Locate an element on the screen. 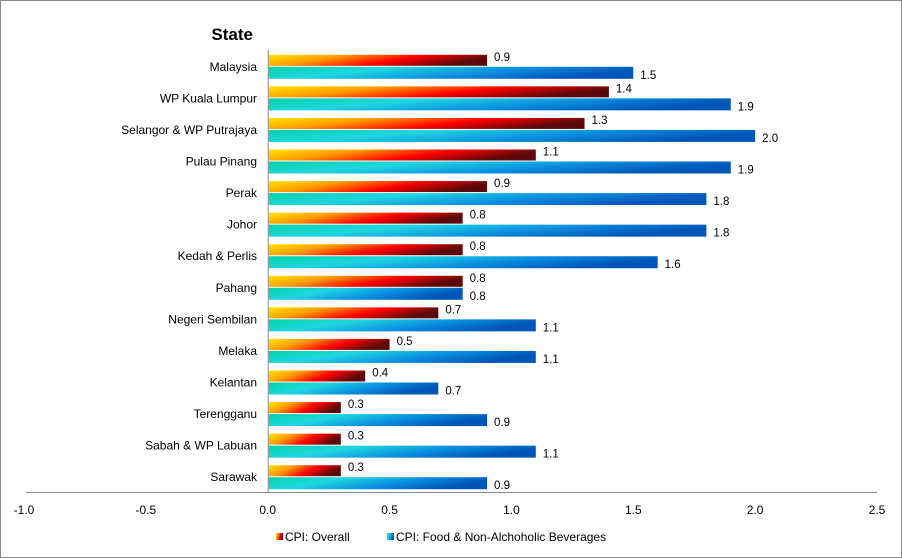 The height and width of the screenshot is (558, 902). value-label-overall: 0.5 is located at coordinates (405, 342).